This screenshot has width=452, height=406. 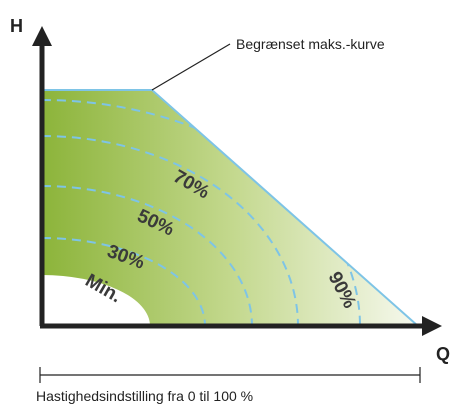 I want to click on h-label: H, so click(x=16, y=26).